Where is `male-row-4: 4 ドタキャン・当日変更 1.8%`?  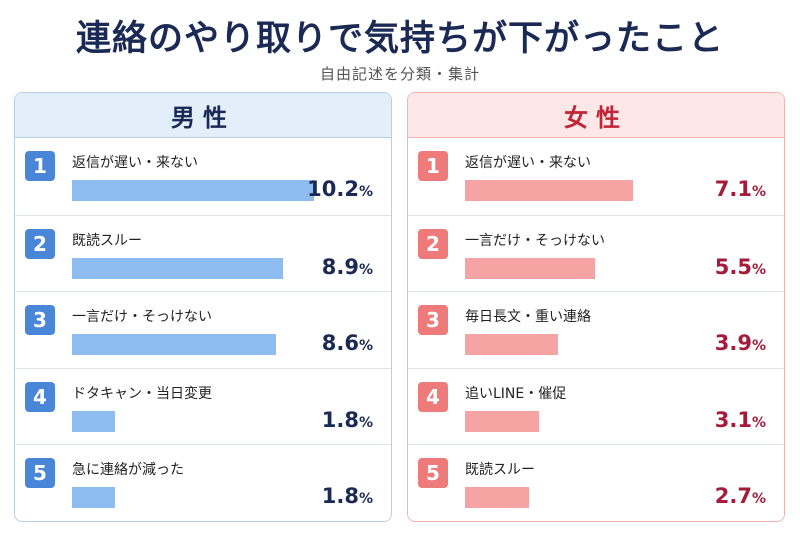
male-row-4: 4 ドタキャン・当日変更 1.8% is located at coordinates (203, 406).